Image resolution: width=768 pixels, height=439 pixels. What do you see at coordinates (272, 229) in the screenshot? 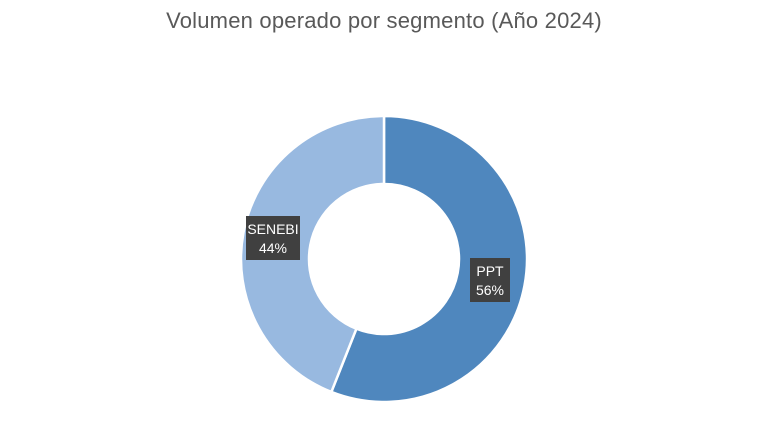
I see `data-label-name: SENEBI` at bounding box center [272, 229].